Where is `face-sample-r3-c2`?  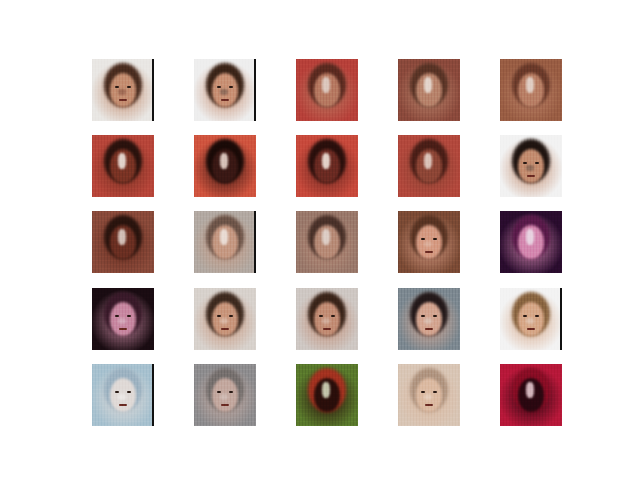
face-sample-r3-c2 is located at coordinates (225, 242).